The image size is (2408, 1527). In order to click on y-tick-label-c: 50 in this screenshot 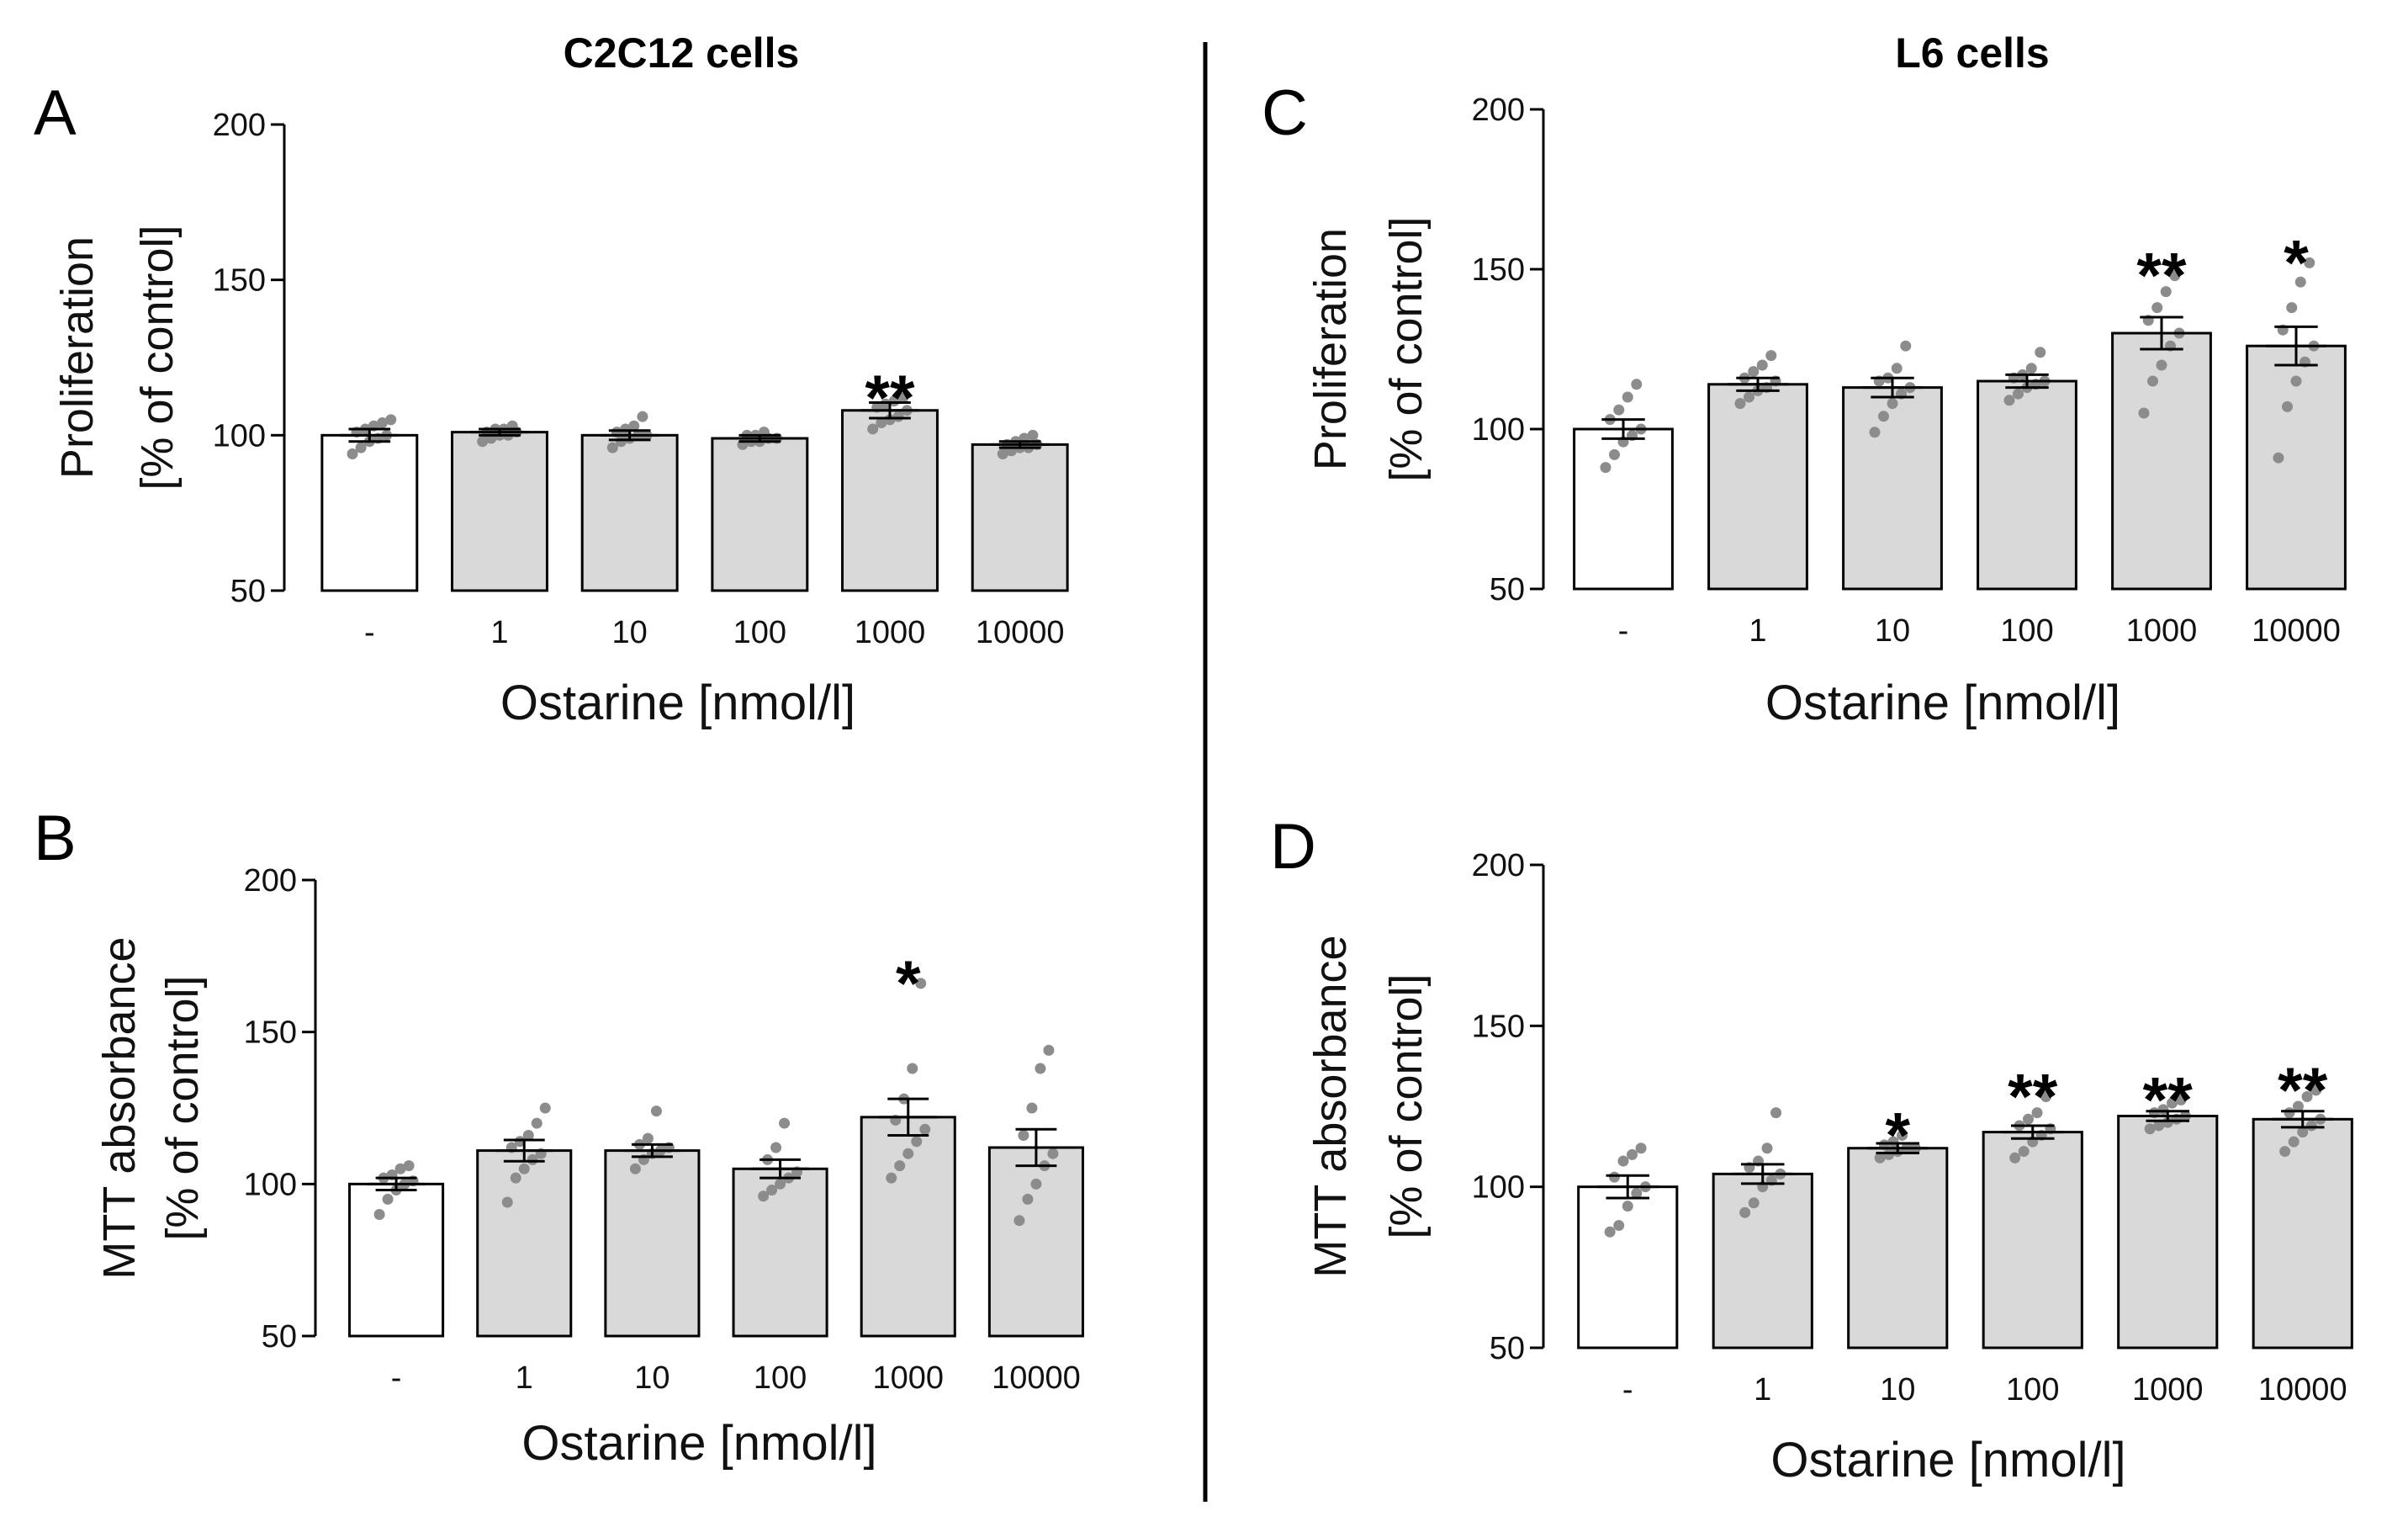, I will do `click(1507, 589)`.